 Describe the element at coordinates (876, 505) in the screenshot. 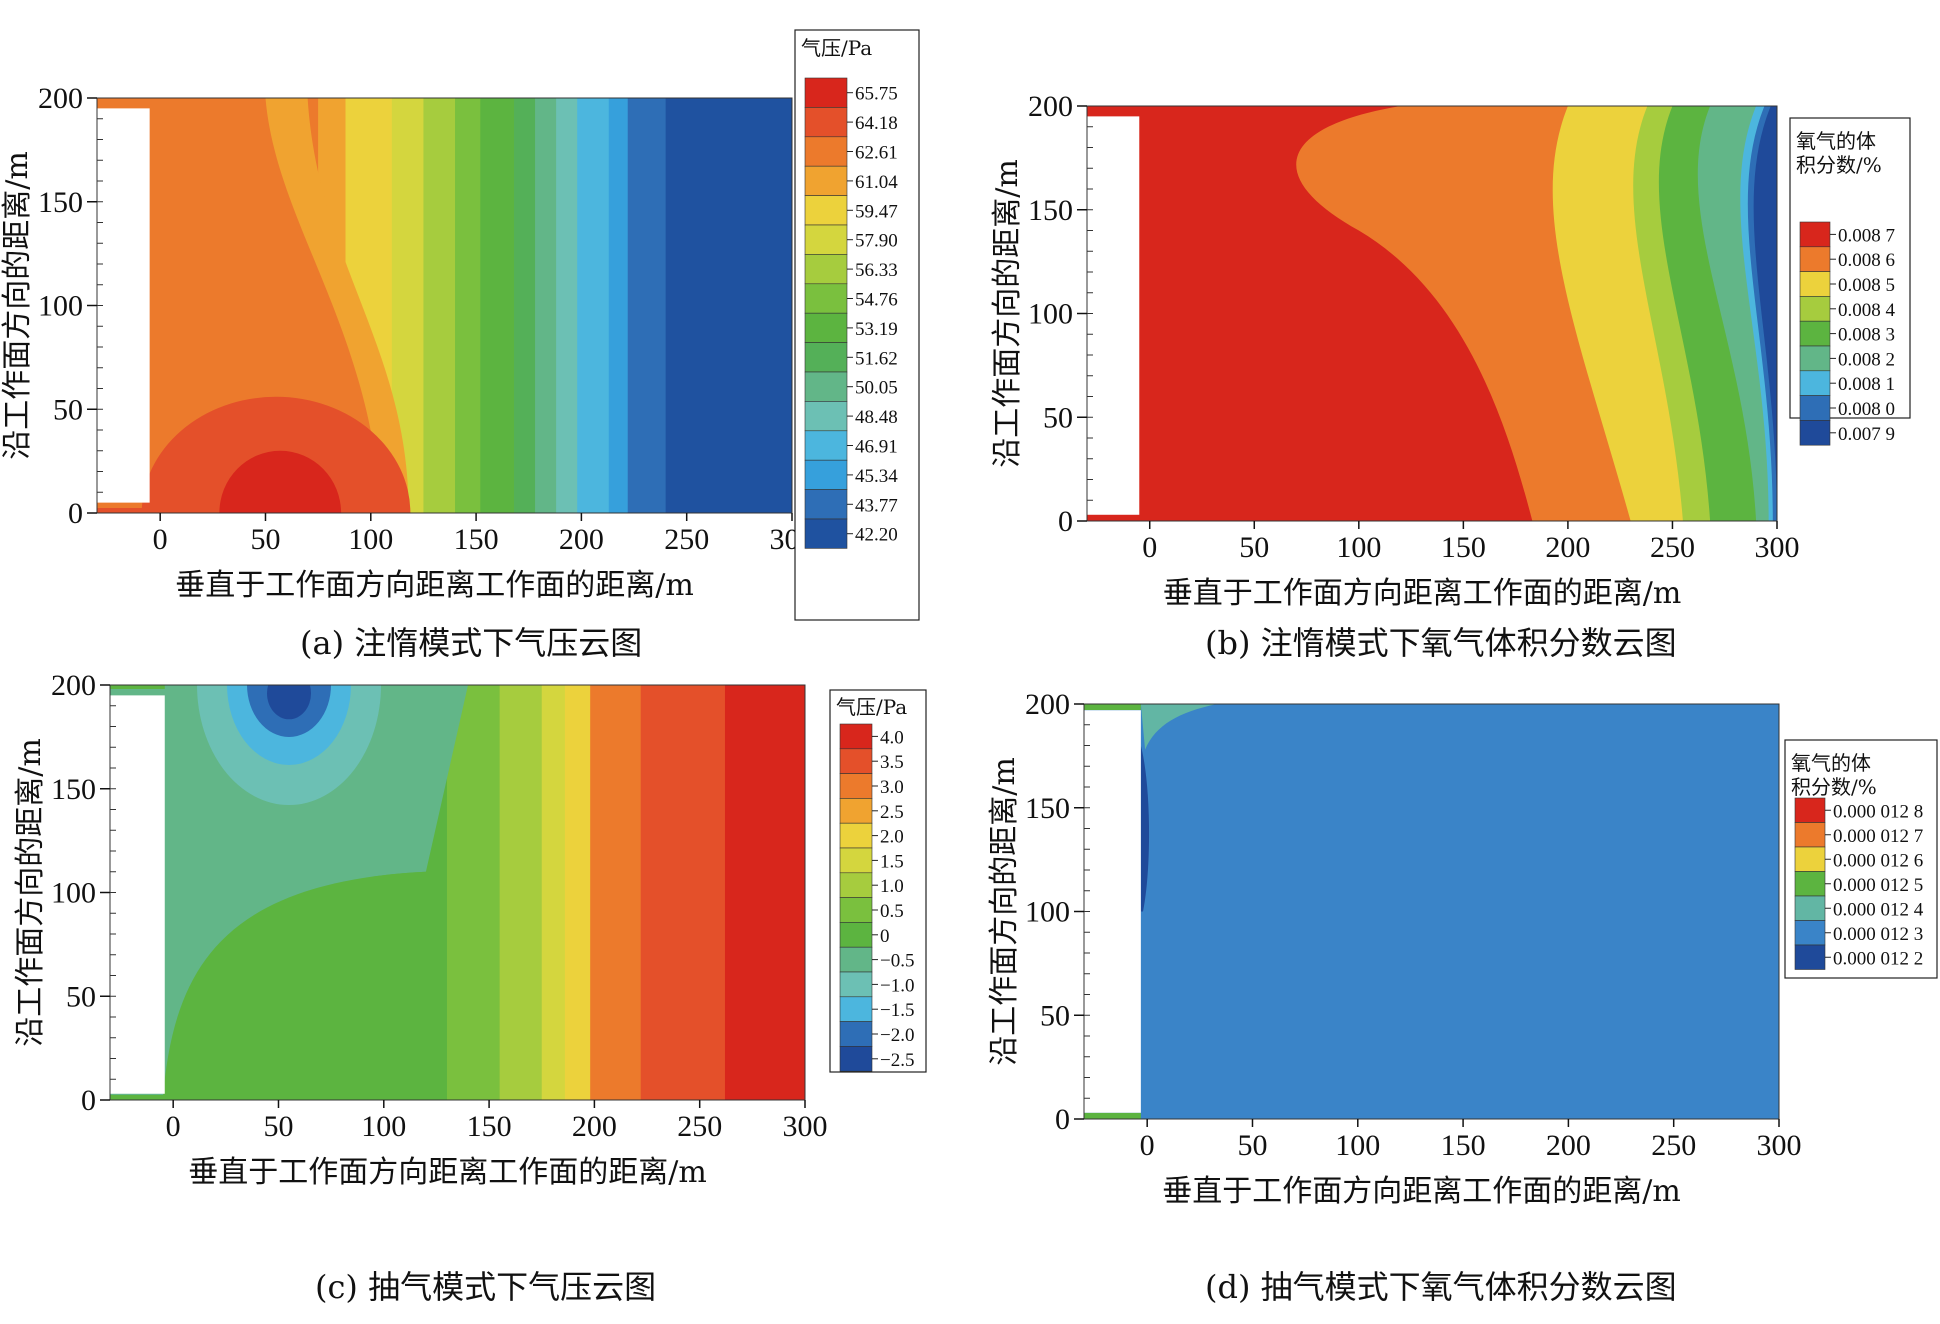

I see `legend-level-label: 43.77` at that location.